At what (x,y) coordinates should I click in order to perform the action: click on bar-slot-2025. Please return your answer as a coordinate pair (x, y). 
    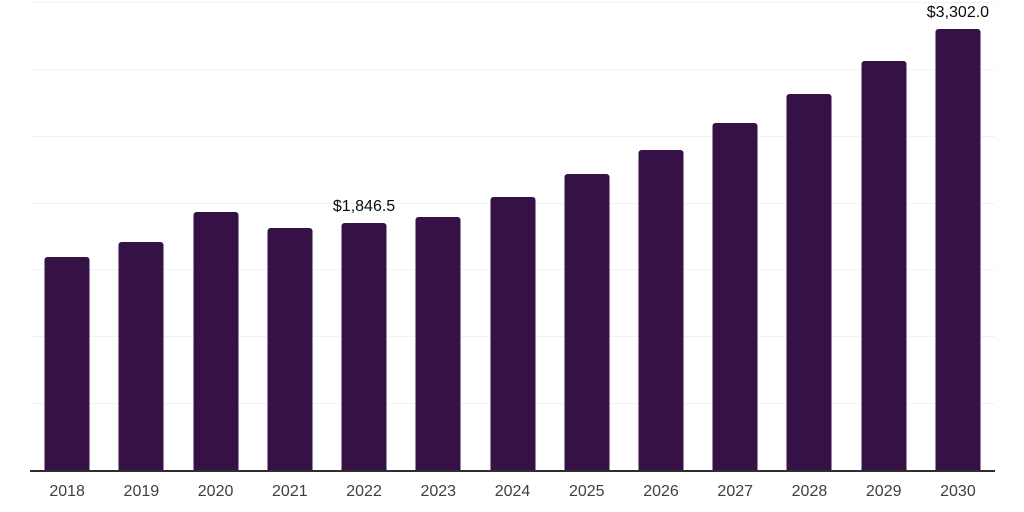
    Looking at the image, I should click on (587, 236).